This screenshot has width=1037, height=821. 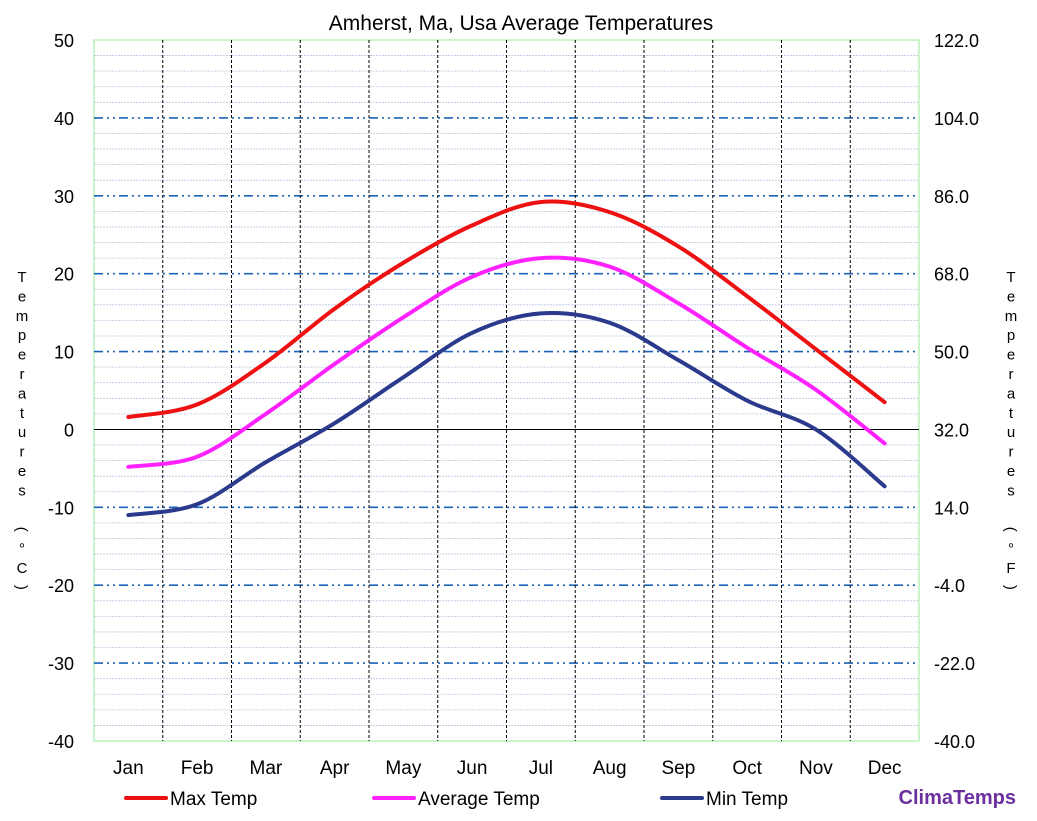 I want to click on y-tick-label-right: 14.0, so click(x=951, y=508).